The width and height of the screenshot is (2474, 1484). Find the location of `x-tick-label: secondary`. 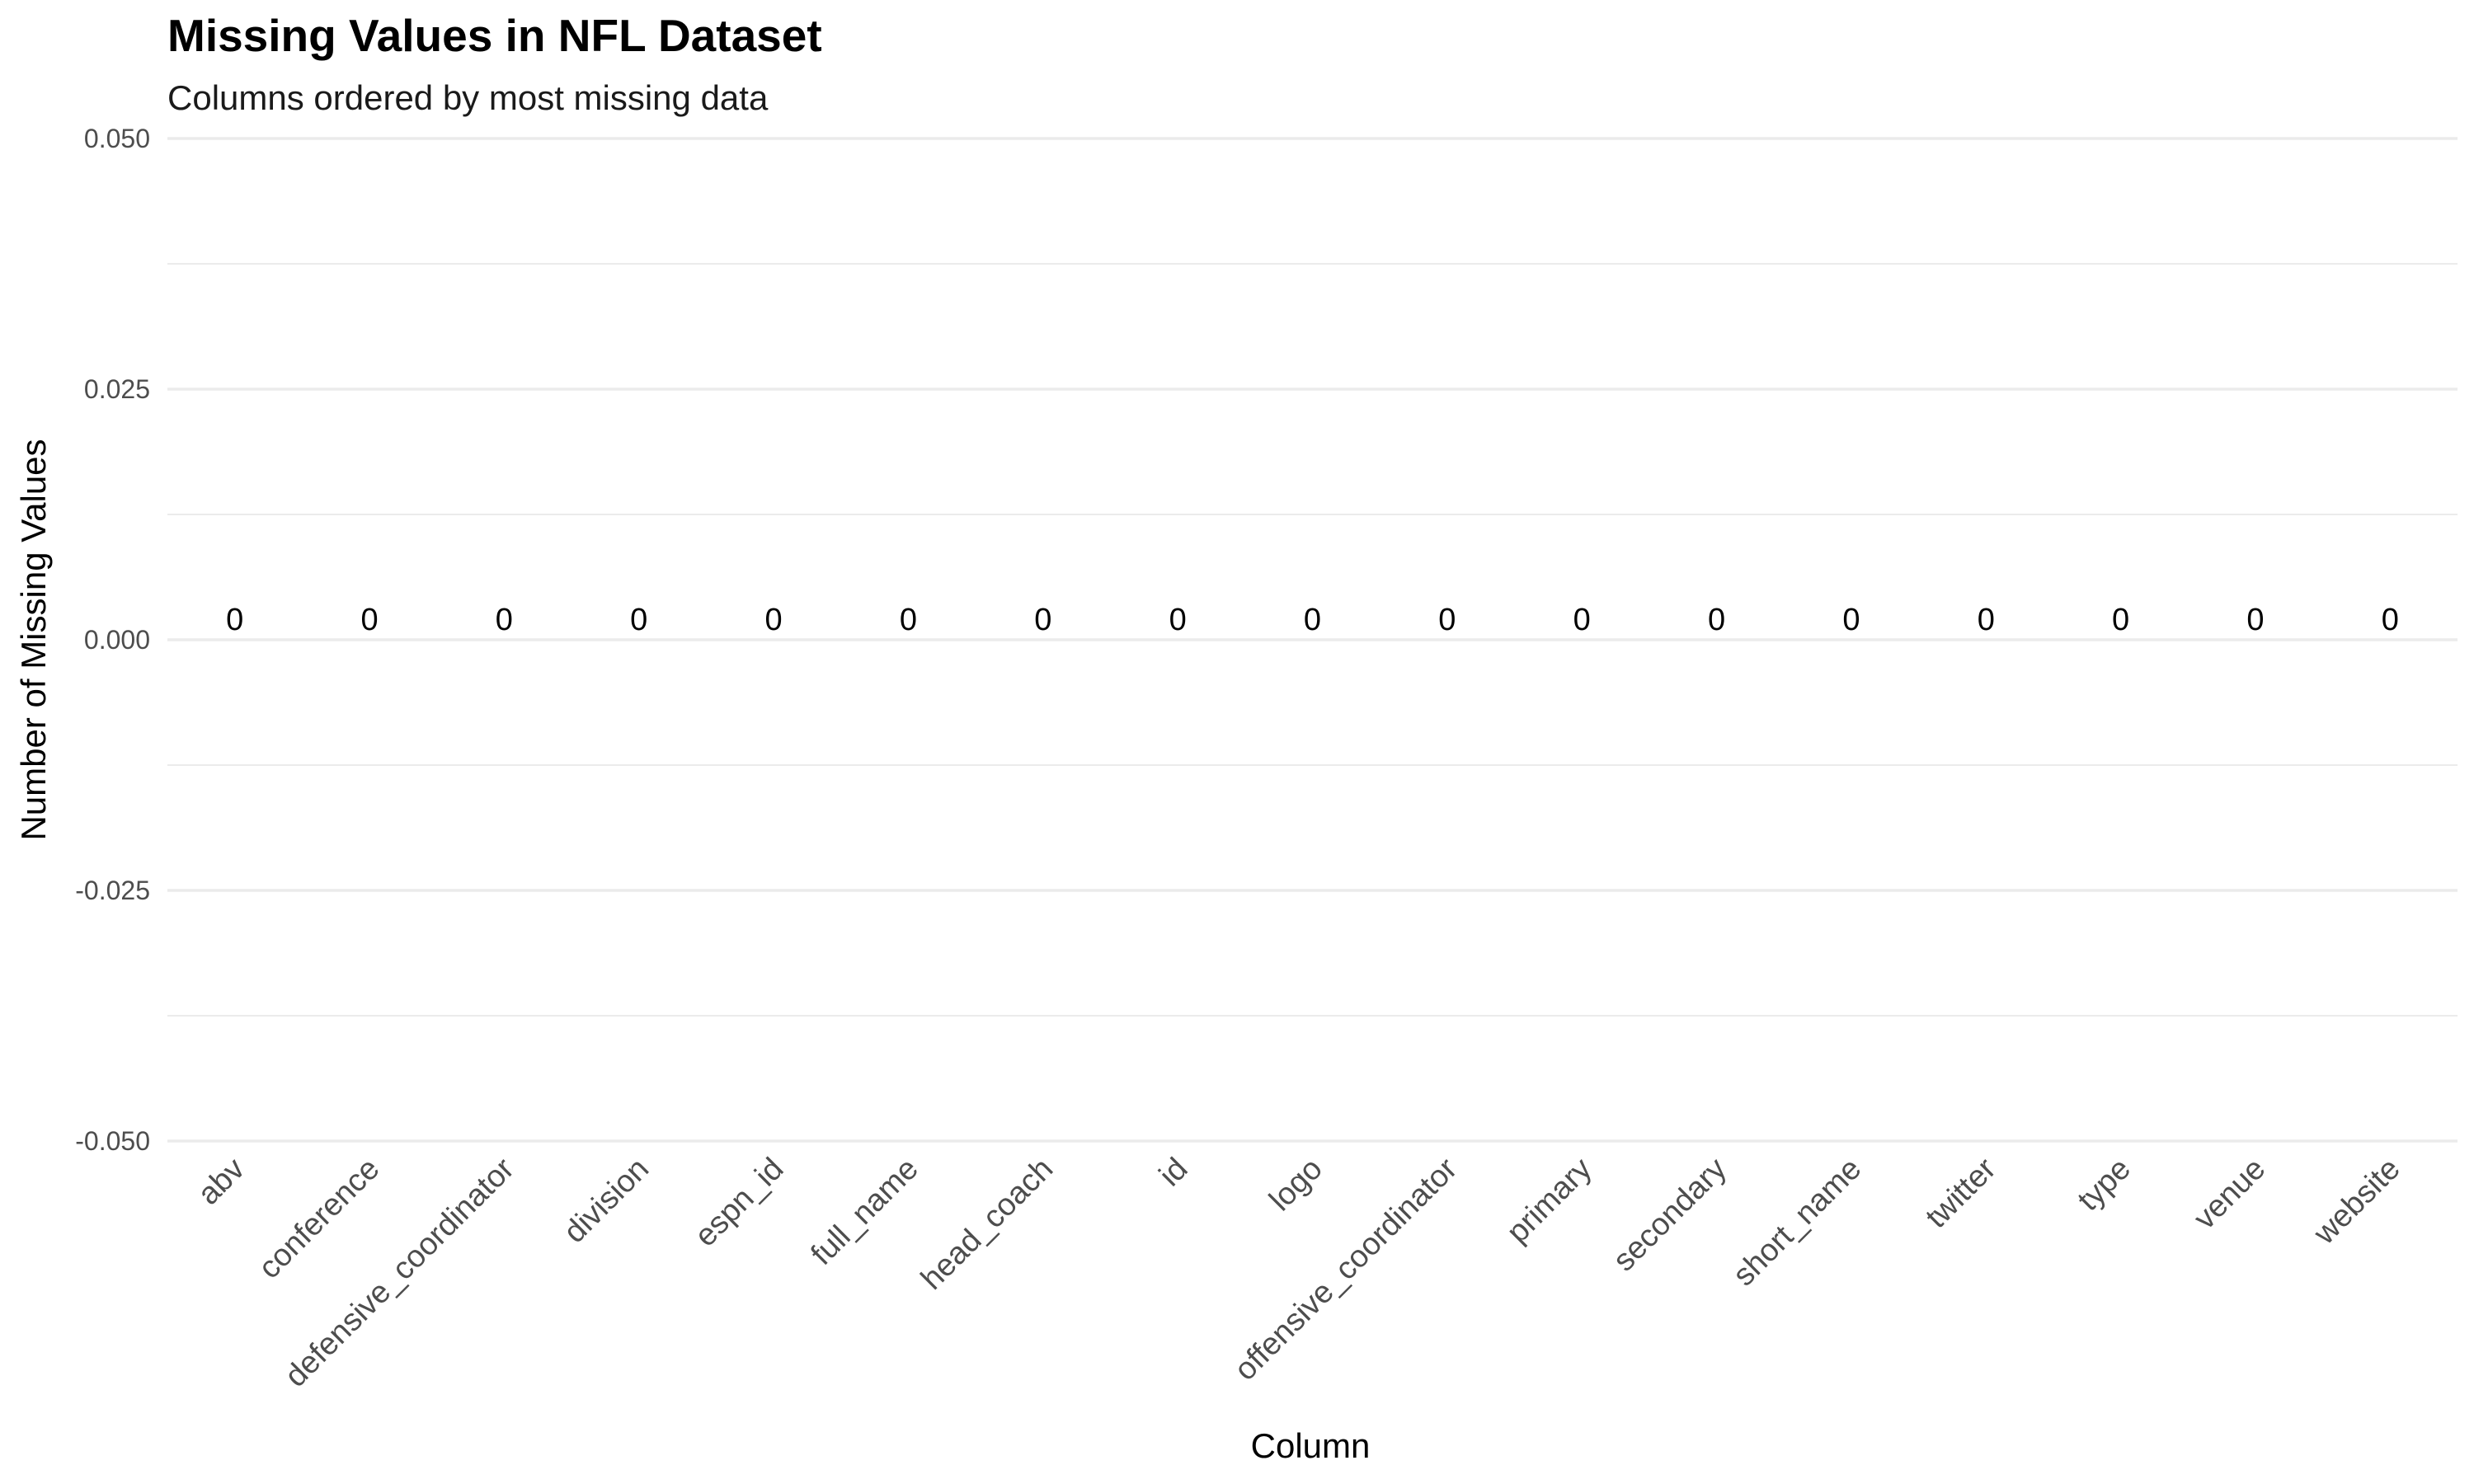

x-tick-label: secondary is located at coordinates (1669, 1215).